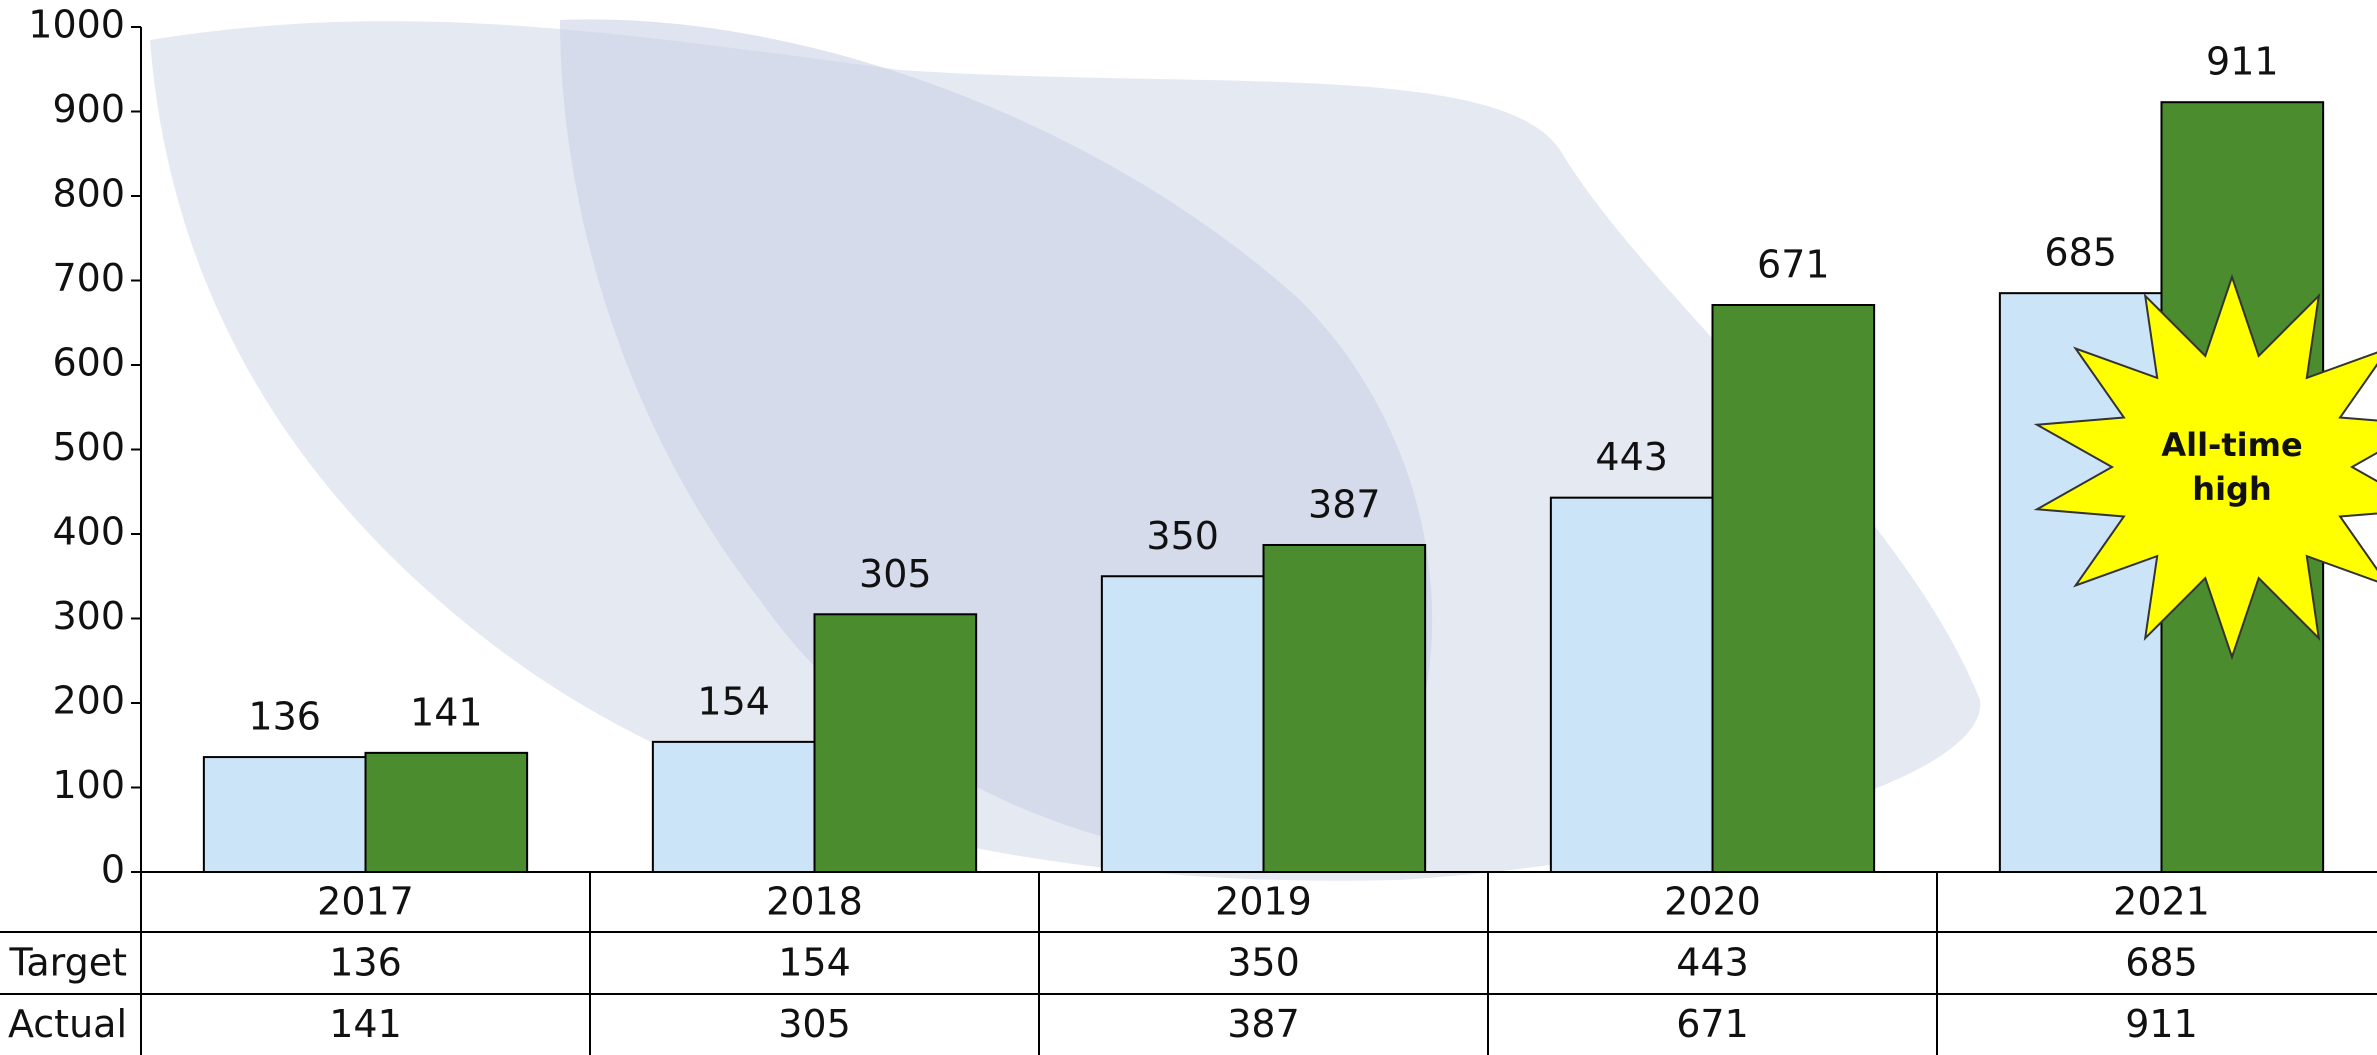  Describe the element at coordinates (1182, 536) in the screenshot. I see `data-label: 350` at that location.